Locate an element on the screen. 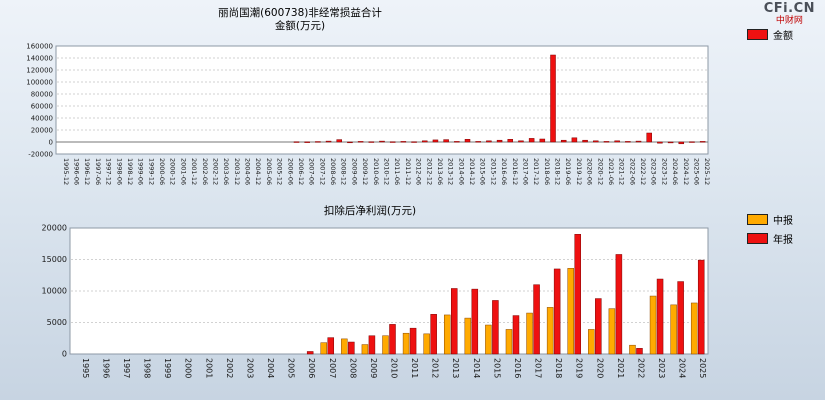 The width and height of the screenshot is (825, 400). svg-text: 2025-12 is located at coordinates (707, 171).